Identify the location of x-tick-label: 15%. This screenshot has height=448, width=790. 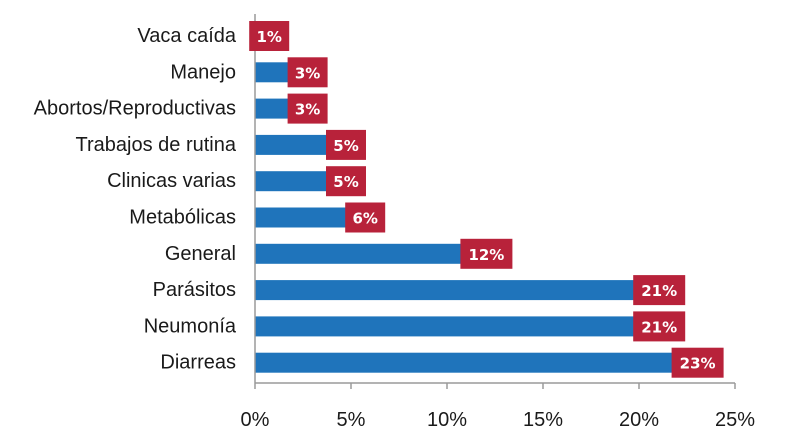
(543, 420).